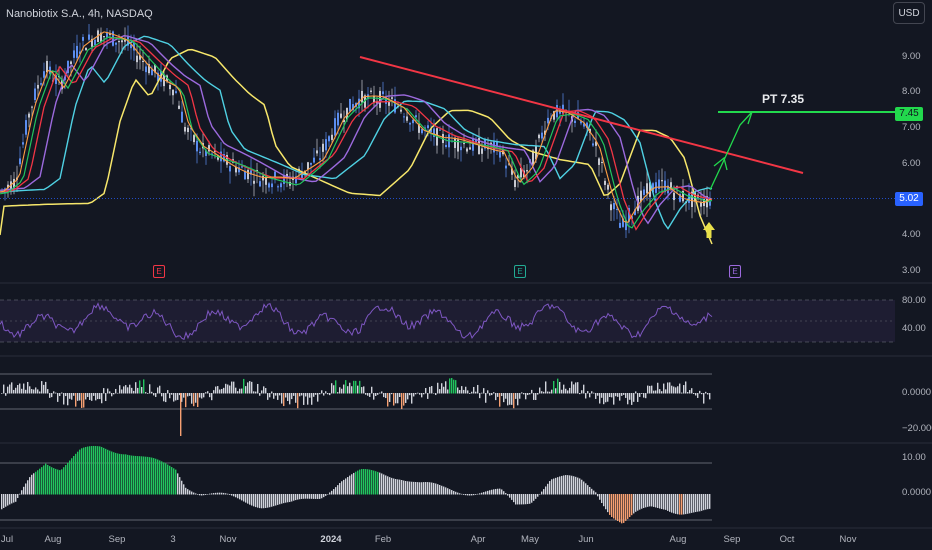 This screenshot has height=550, width=932. Describe the element at coordinates (159, 271) in the screenshot. I see `earnings-marker-1: E` at that location.